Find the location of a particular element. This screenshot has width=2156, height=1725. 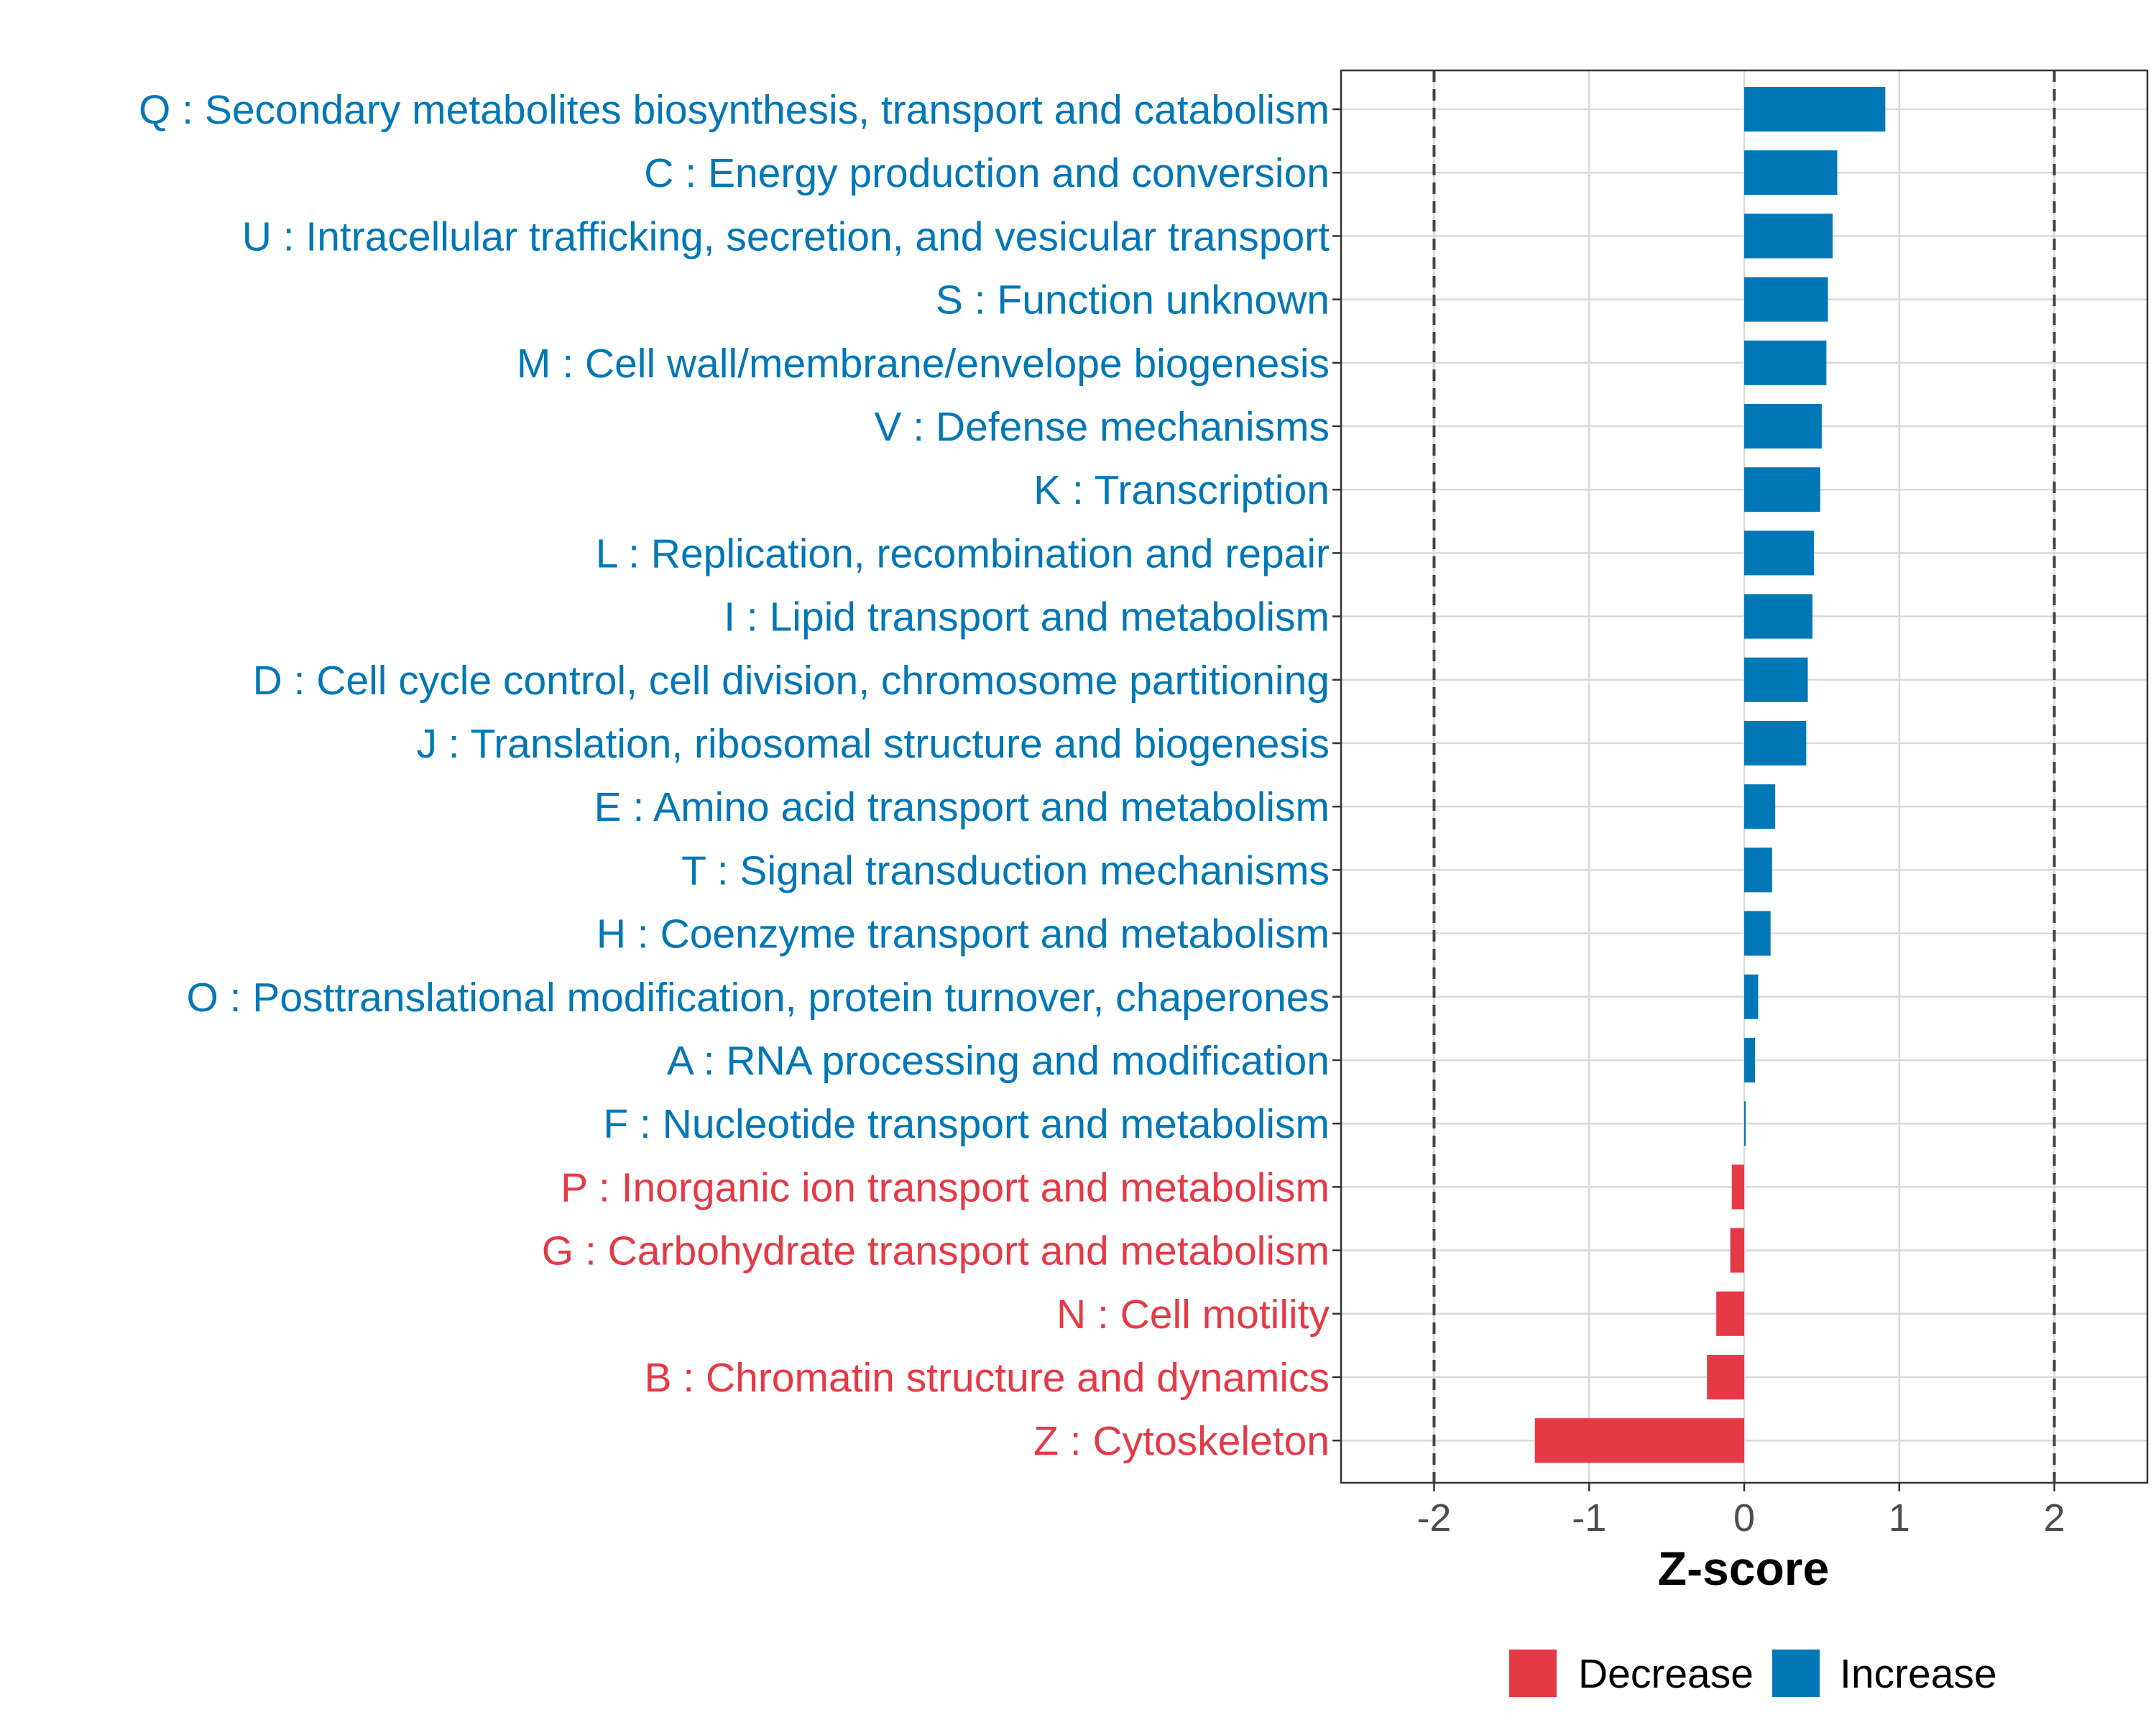

legend-key-decrease is located at coordinates (1533, 1673).